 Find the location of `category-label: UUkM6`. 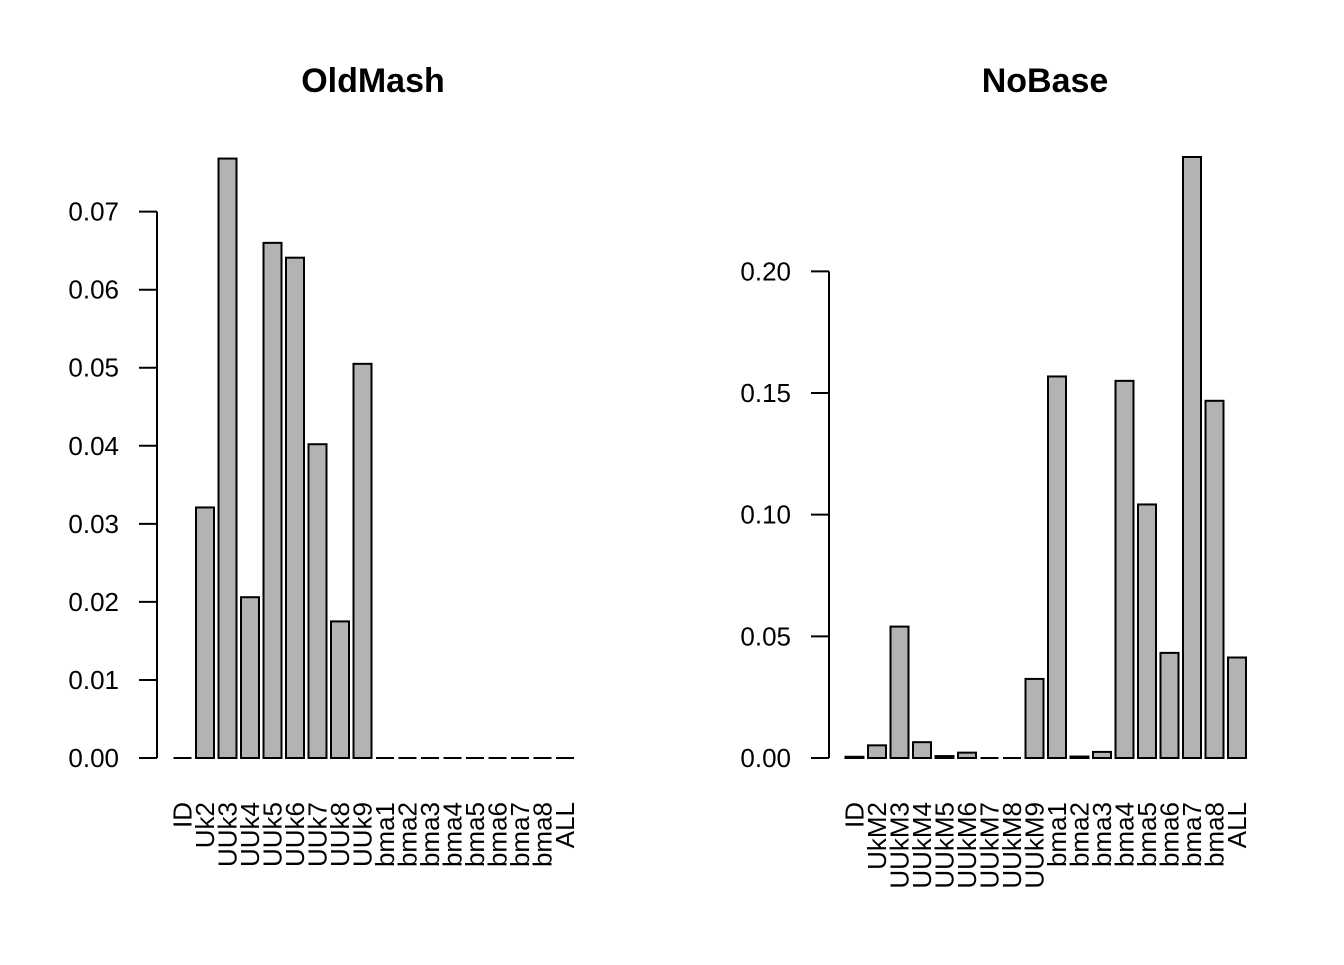

category-label: UUkM6 is located at coordinates (967, 845).